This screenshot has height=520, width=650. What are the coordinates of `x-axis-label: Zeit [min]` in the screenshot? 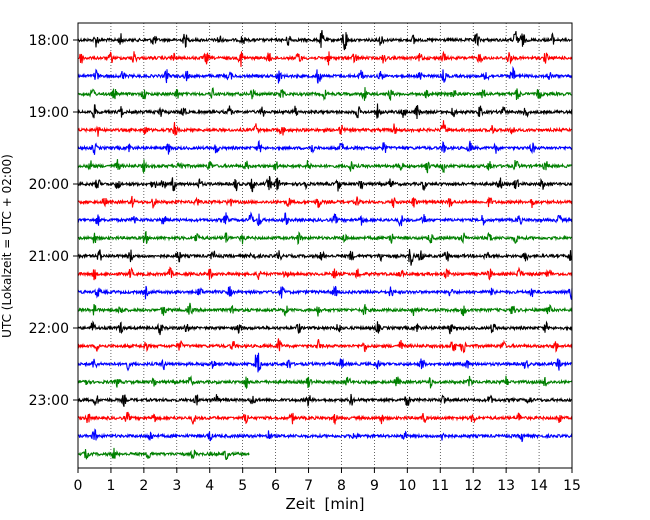 It's located at (324, 504).